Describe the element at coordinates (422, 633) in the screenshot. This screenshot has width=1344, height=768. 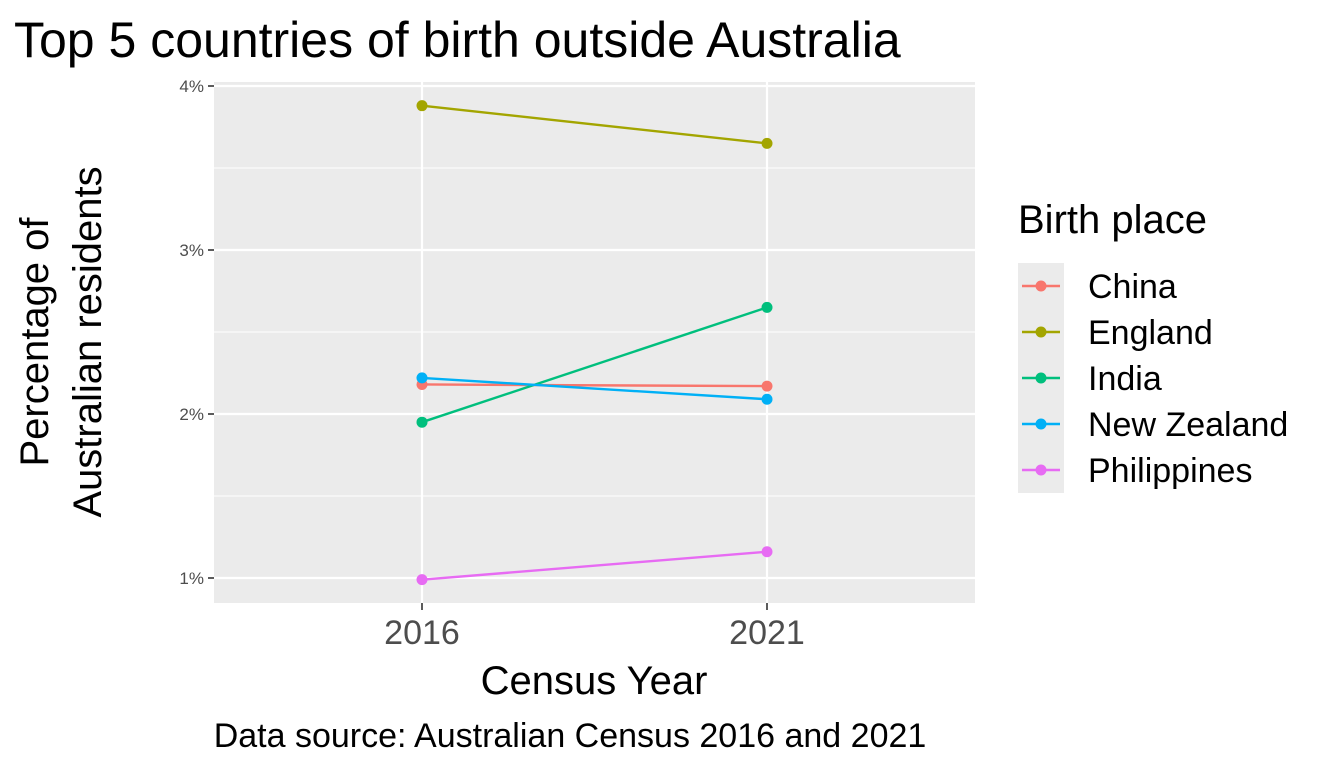
I see `x-tick-label: 2016` at that location.